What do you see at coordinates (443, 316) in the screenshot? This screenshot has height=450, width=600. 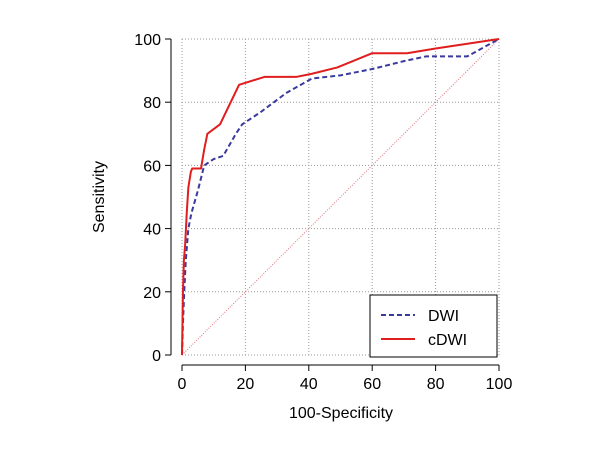 I see `legend-label-dwi: DWI` at bounding box center [443, 316].